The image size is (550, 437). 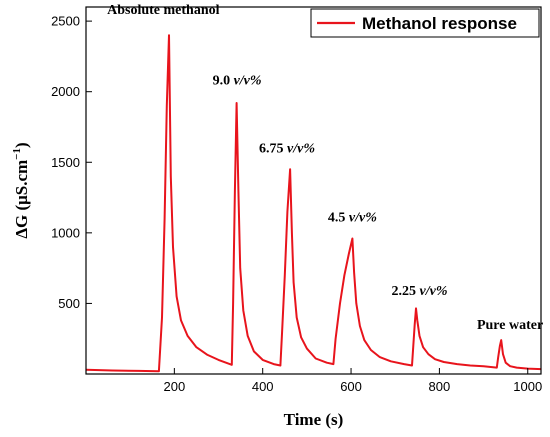 I want to click on peak-annotation: Pure water, so click(x=510, y=325).